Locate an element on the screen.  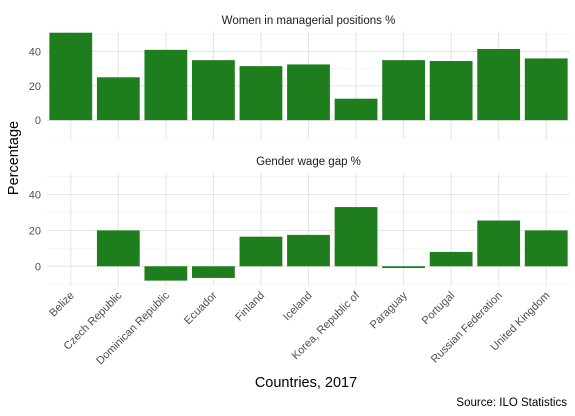
x-axis-title: Countries, 2017 is located at coordinates (306, 383).